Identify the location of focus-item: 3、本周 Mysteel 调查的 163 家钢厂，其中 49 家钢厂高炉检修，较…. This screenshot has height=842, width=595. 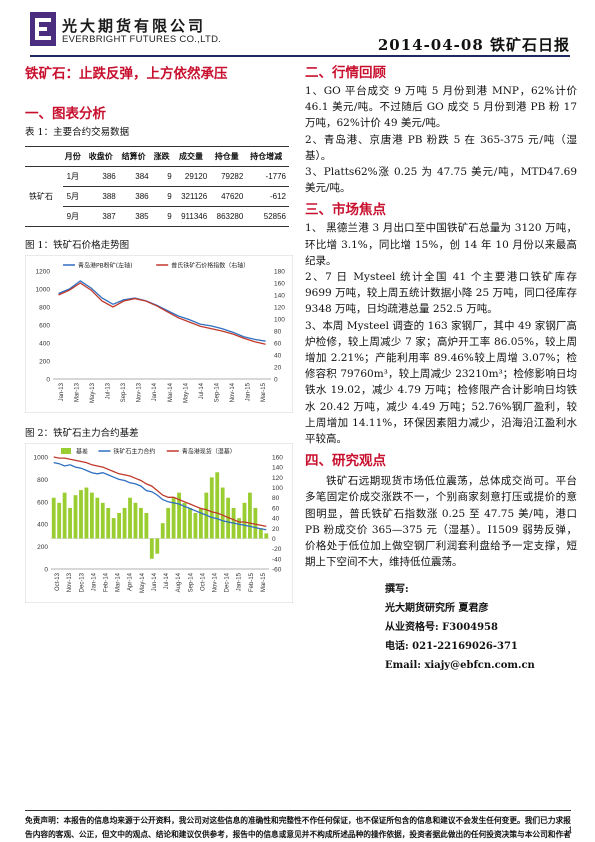
(441, 382).